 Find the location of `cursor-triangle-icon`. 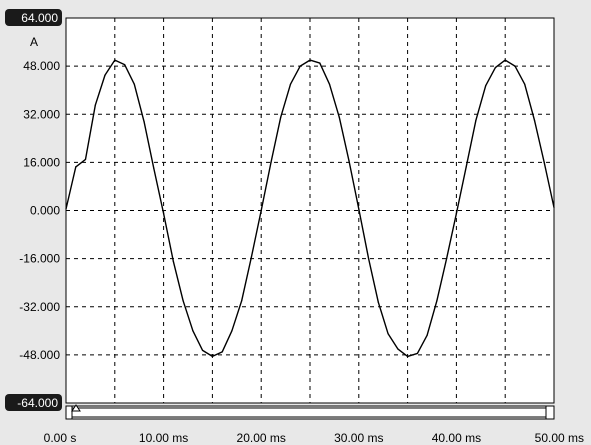

cursor-triangle-icon is located at coordinates (76, 408).